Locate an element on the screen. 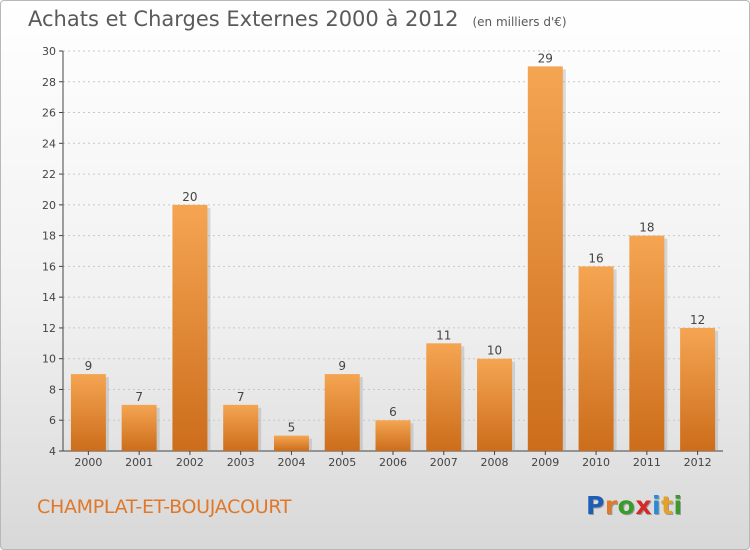 The image size is (750, 550). y-tick-label: 4 is located at coordinates (52, 451).